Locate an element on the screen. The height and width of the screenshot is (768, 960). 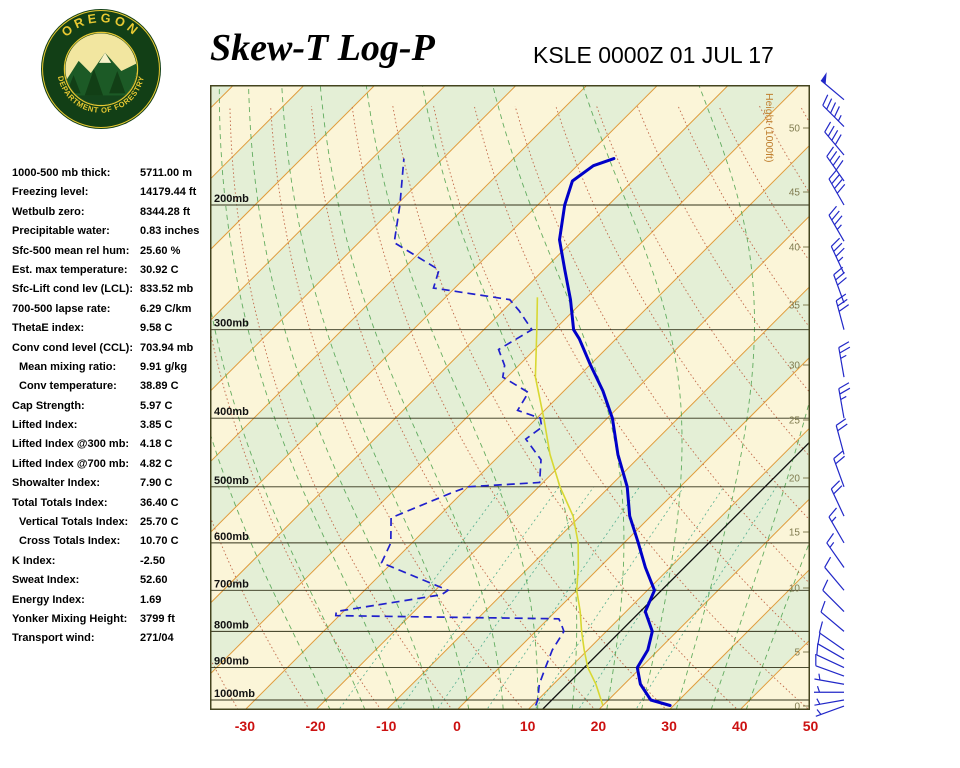
height-tick-label: 0 is located at coordinates (797, 706).